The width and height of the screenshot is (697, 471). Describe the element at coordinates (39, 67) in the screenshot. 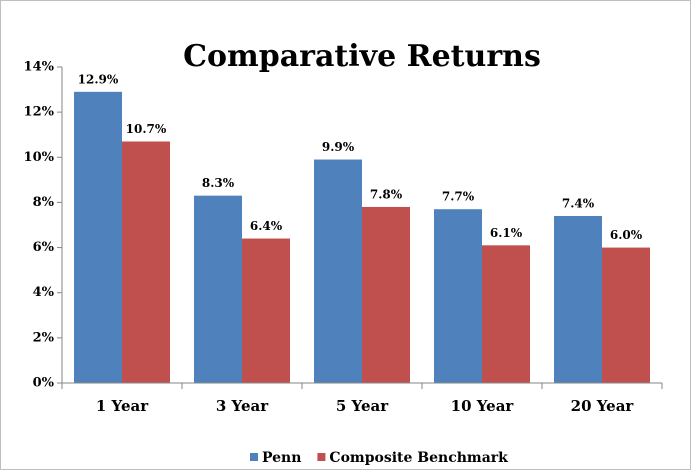

I see `y-tick-label: 14%` at that location.